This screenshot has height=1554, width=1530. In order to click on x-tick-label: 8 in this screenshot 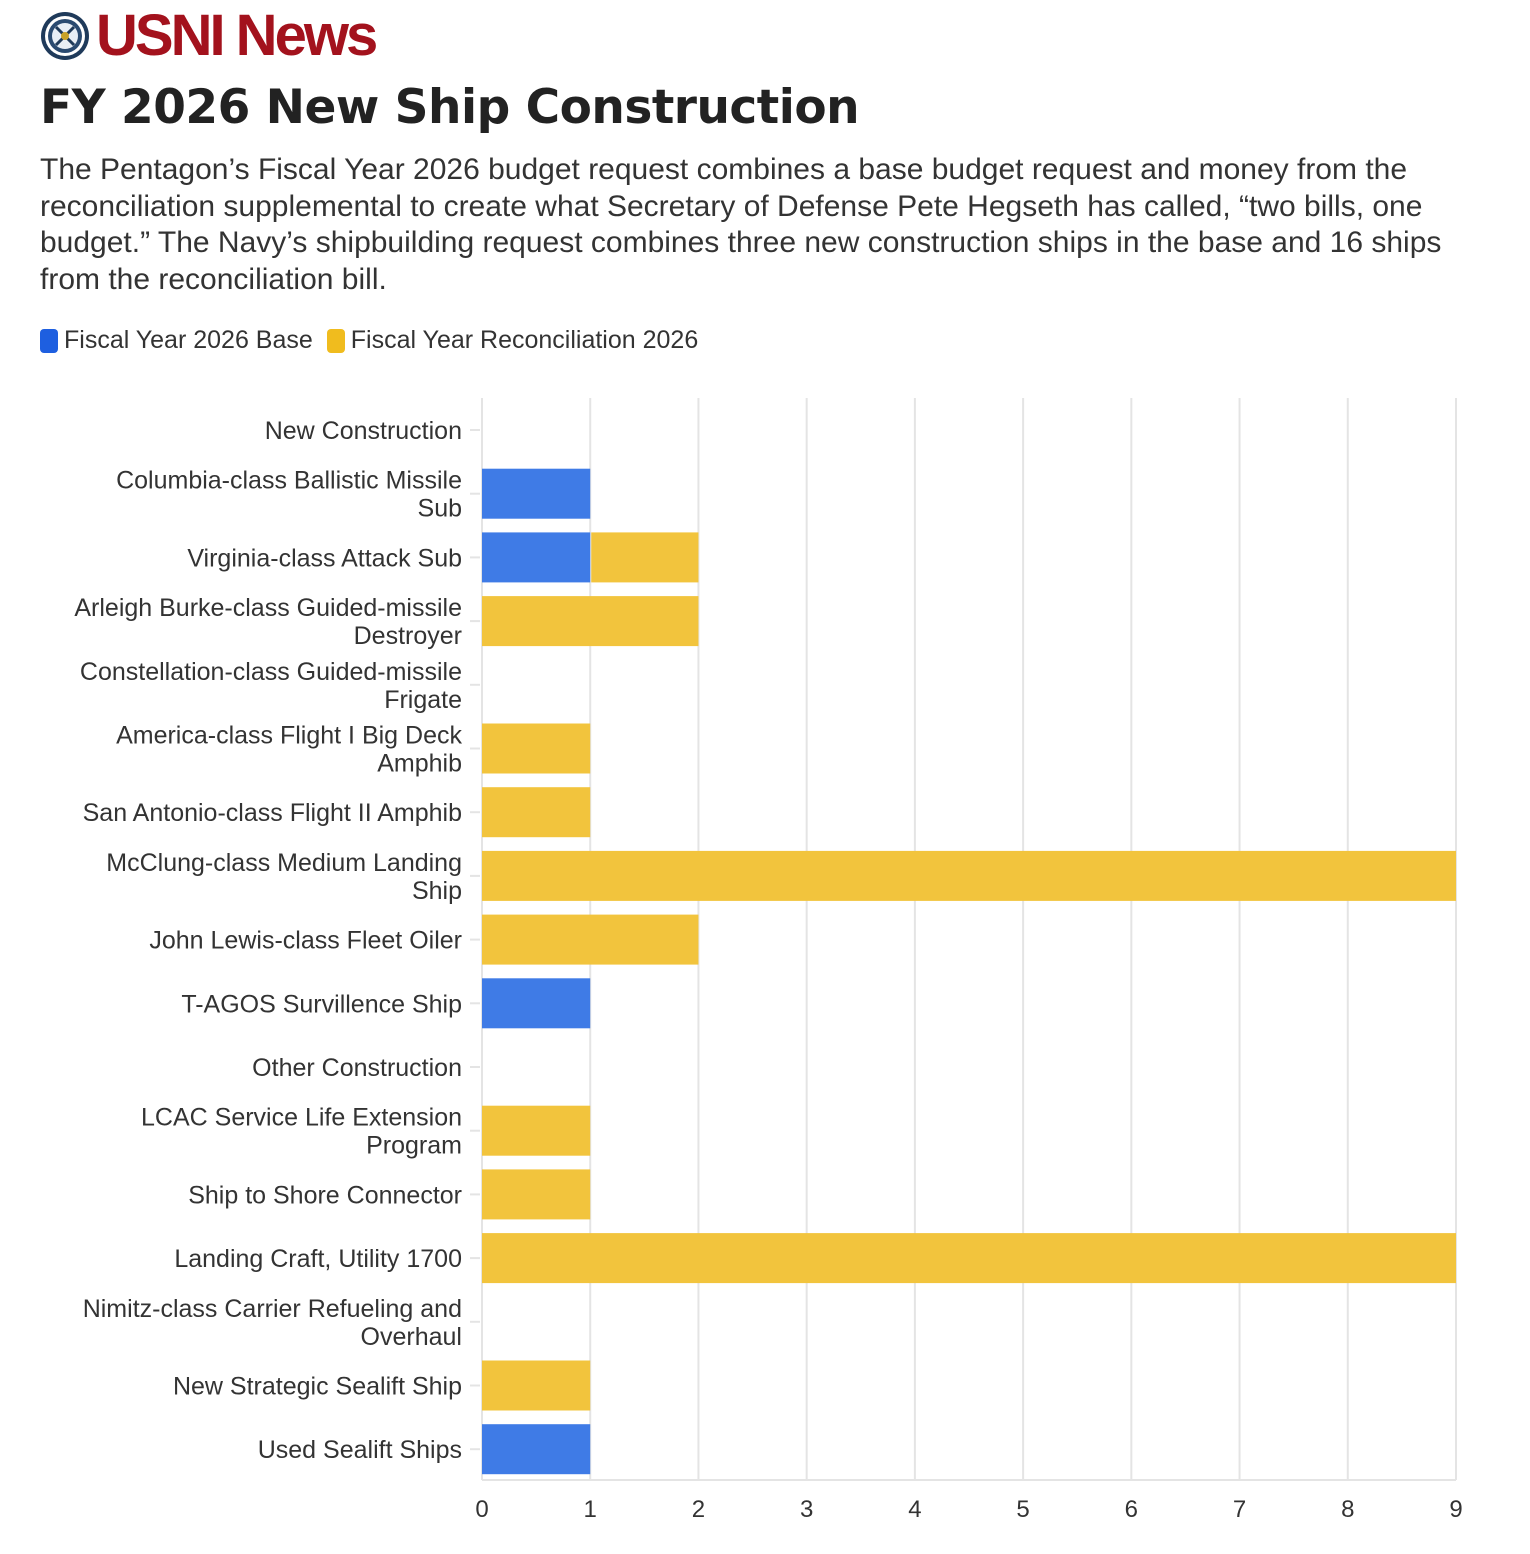, I will do `click(1347, 1509)`.